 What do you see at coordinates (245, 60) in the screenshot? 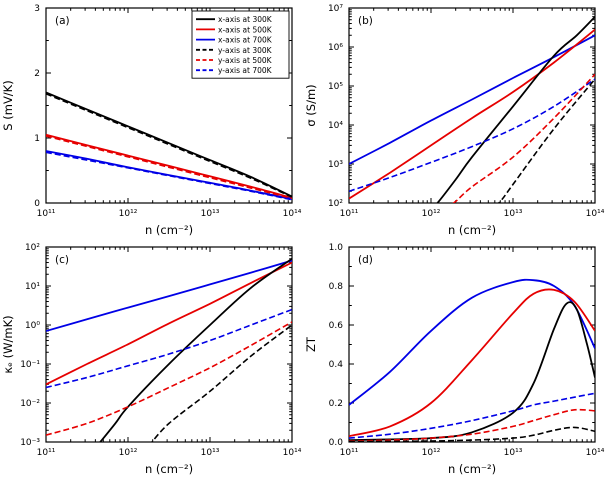
I see `legend-label: y-axis at 500K` at bounding box center [245, 60].